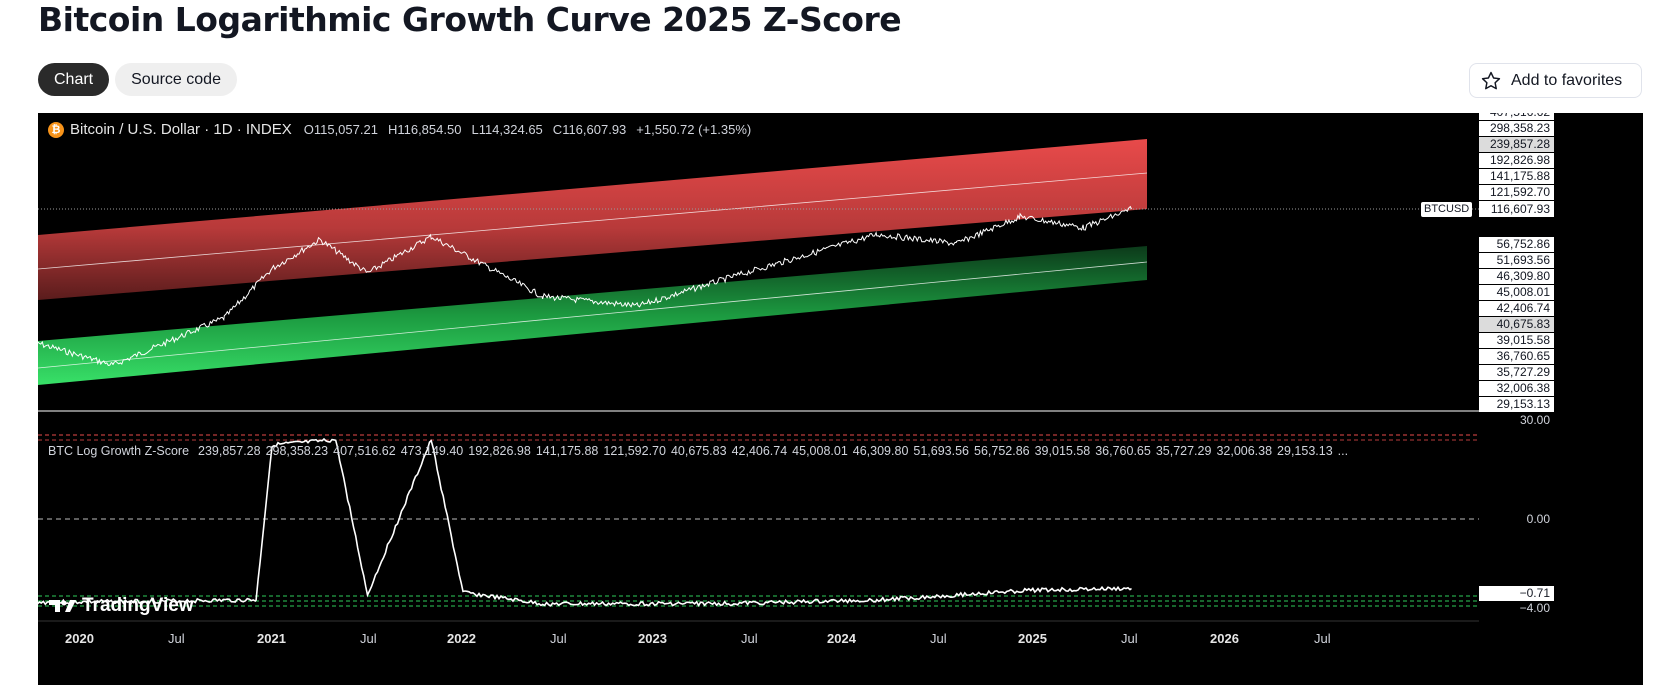 The height and width of the screenshot is (685, 1653). What do you see at coordinates (1516, 308) in the screenshot?
I see `price-axis-label: 42,406.74` at bounding box center [1516, 308].